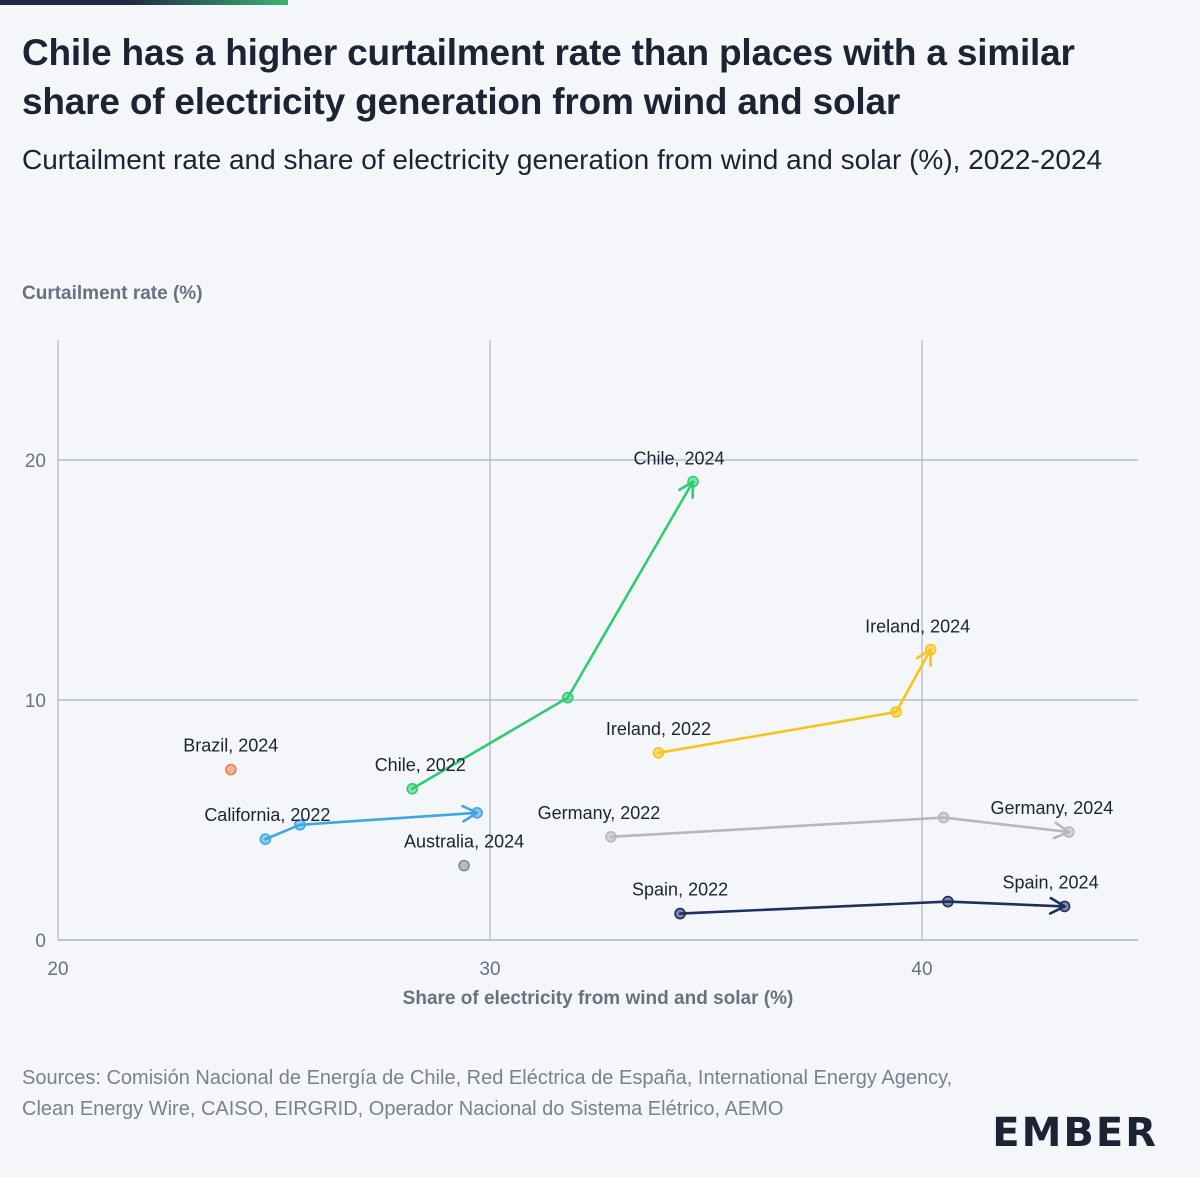 The width and height of the screenshot is (1200, 1177). What do you see at coordinates (35, 461) in the screenshot?
I see `y-tick-label: 20` at bounding box center [35, 461].